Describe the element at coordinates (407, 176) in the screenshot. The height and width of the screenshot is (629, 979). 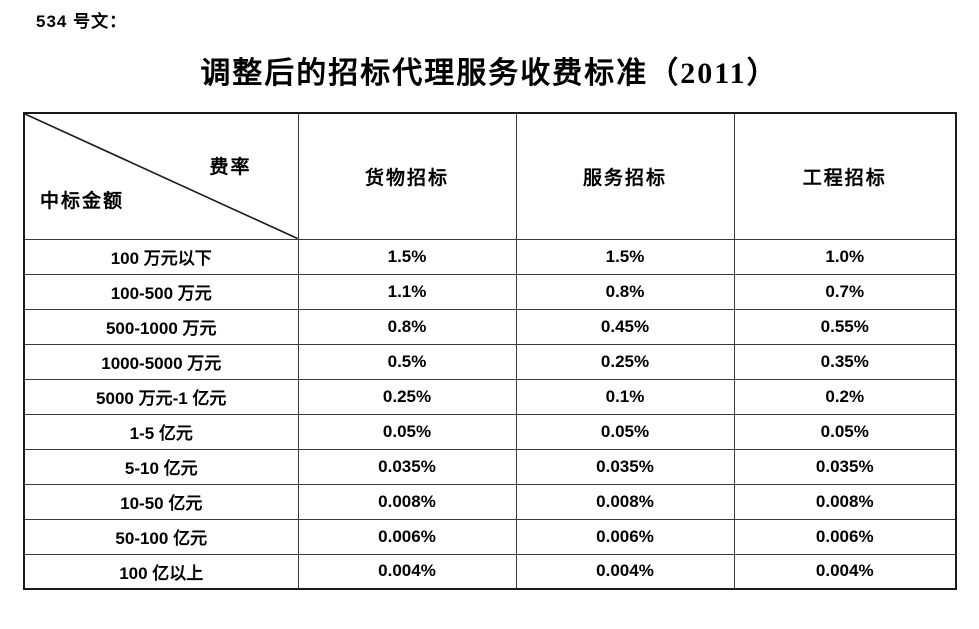
I see `column-header-goods: 货物招标` at that location.